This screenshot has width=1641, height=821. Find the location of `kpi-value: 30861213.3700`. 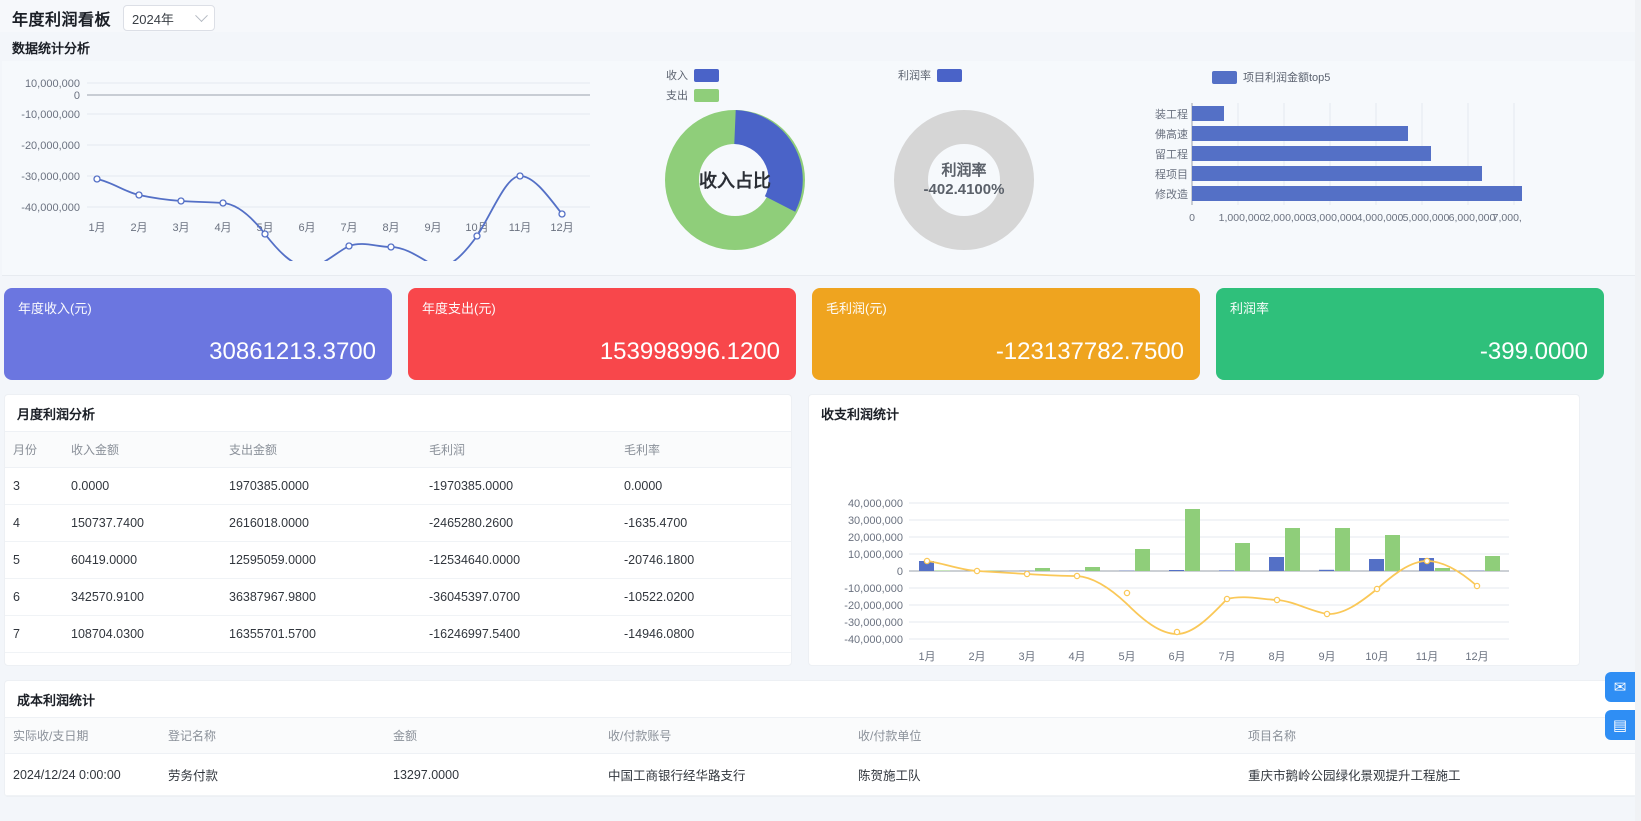

kpi-value: 30861213.3700 is located at coordinates (292, 351).